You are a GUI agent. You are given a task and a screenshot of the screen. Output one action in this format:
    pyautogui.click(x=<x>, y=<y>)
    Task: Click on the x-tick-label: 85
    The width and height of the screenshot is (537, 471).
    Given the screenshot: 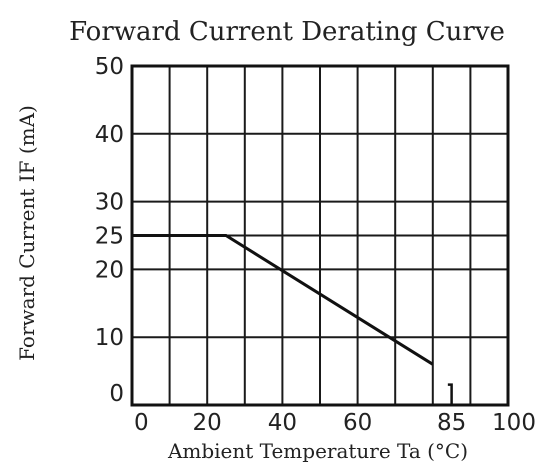 What is the action you would take?
    pyautogui.click(x=451, y=423)
    